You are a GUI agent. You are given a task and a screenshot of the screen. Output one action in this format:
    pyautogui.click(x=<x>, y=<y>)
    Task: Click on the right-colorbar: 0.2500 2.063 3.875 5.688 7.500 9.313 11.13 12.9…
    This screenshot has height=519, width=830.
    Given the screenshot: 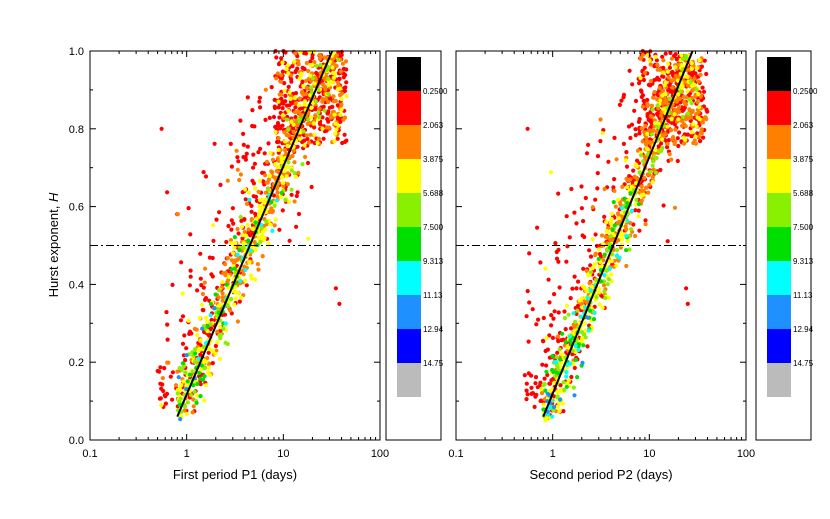 What is the action you would take?
    pyautogui.click(x=786, y=245)
    